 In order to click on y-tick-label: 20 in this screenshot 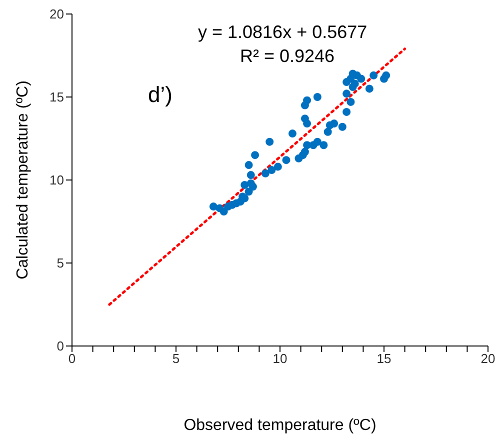, I will do `click(57, 14)`.